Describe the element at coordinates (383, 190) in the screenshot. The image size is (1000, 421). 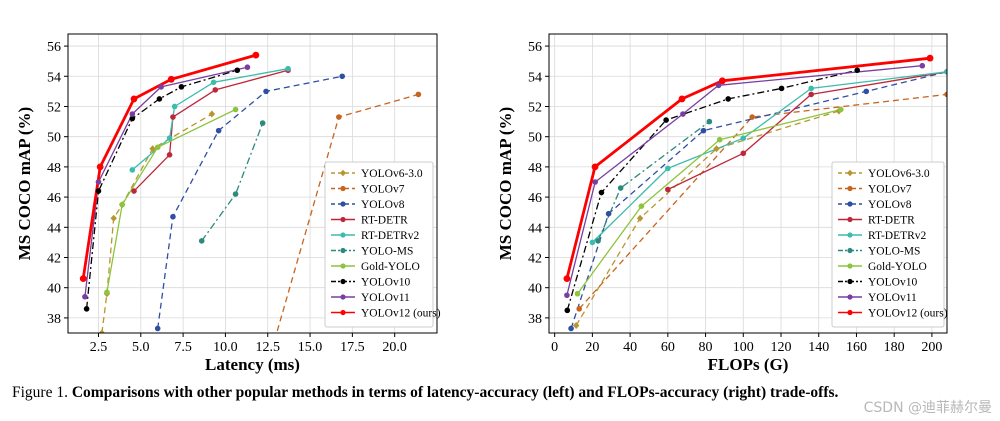
I see `legend-label: YOLOv7` at that location.